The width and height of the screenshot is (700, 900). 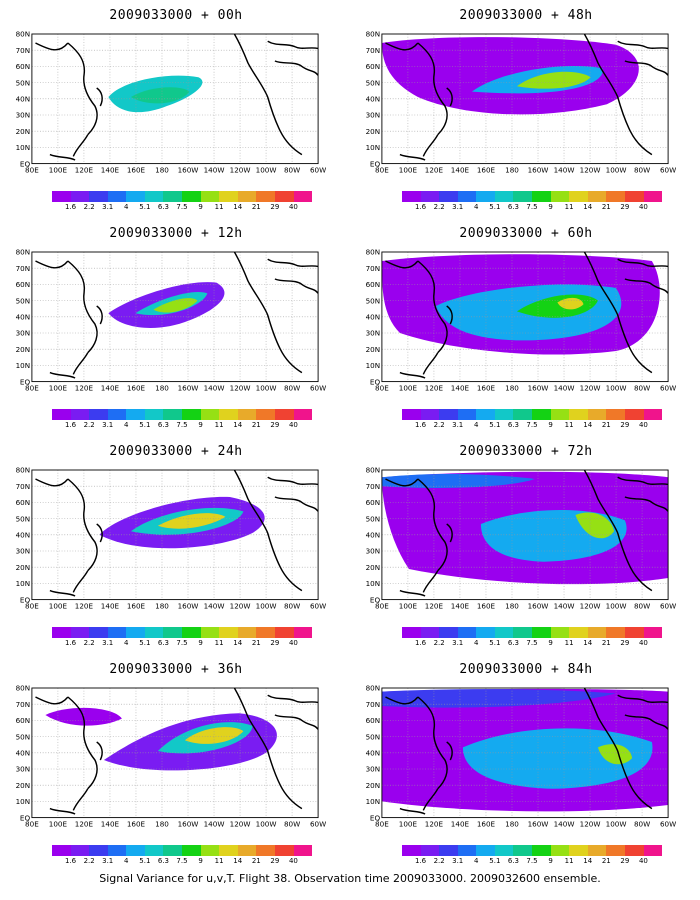 I want to click on latitude-label: 40N, so click(x=23, y=317).